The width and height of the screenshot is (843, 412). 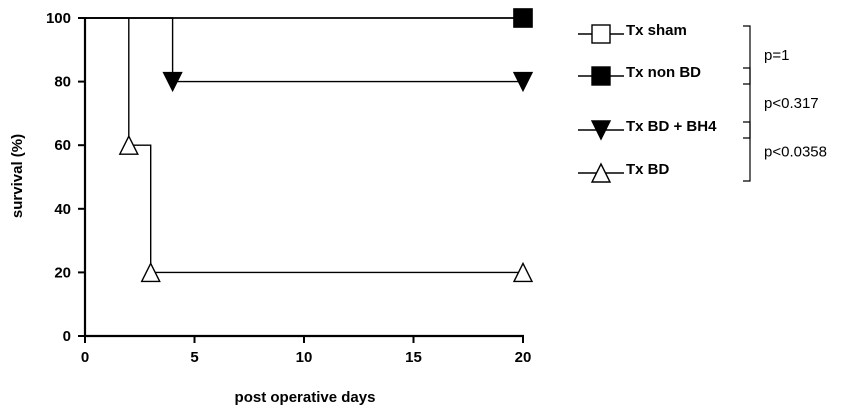 I want to click on p-value-label: p<0.0358, so click(x=795, y=152).